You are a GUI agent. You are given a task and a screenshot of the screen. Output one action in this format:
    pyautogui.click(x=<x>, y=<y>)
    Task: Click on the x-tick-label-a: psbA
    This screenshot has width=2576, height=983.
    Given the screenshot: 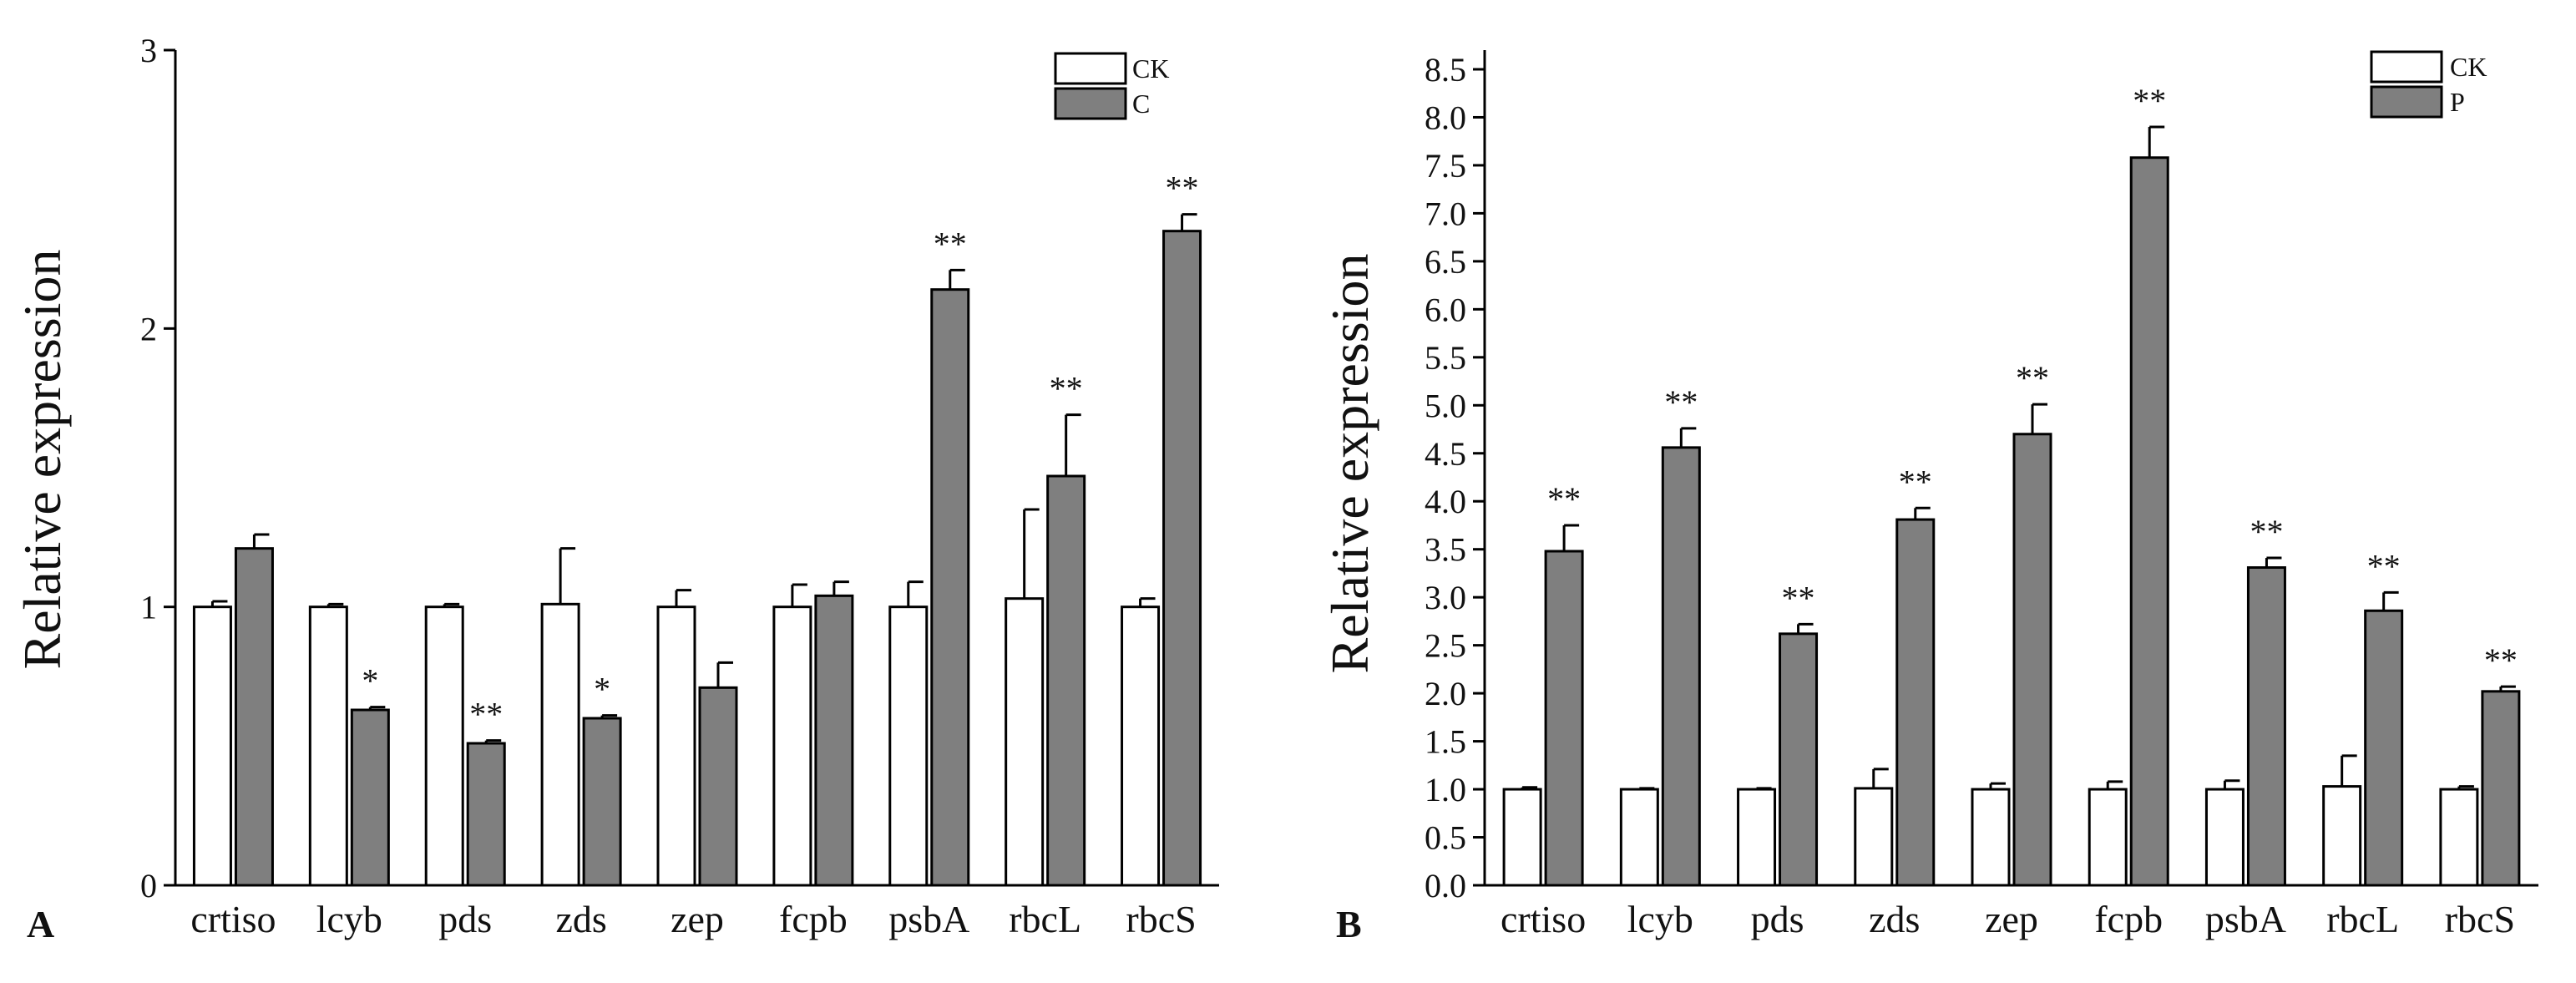 What is the action you would take?
    pyautogui.click(x=928, y=919)
    